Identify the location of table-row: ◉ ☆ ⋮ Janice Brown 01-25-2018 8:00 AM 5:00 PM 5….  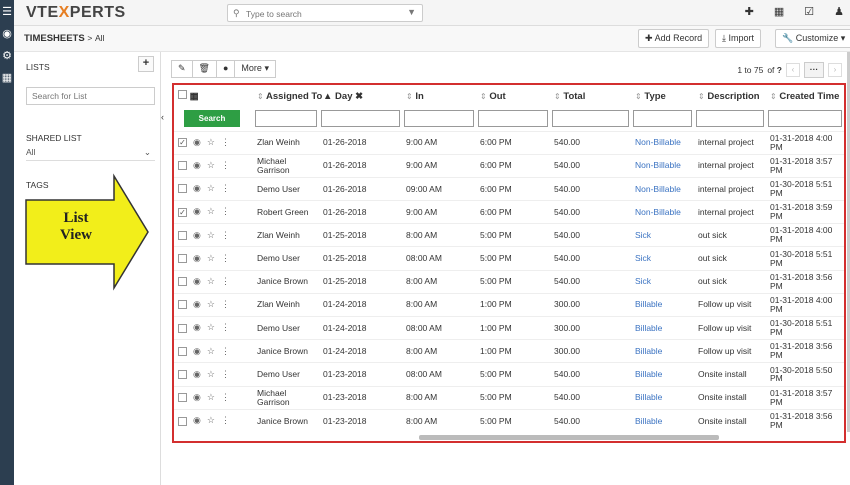
(509, 281).